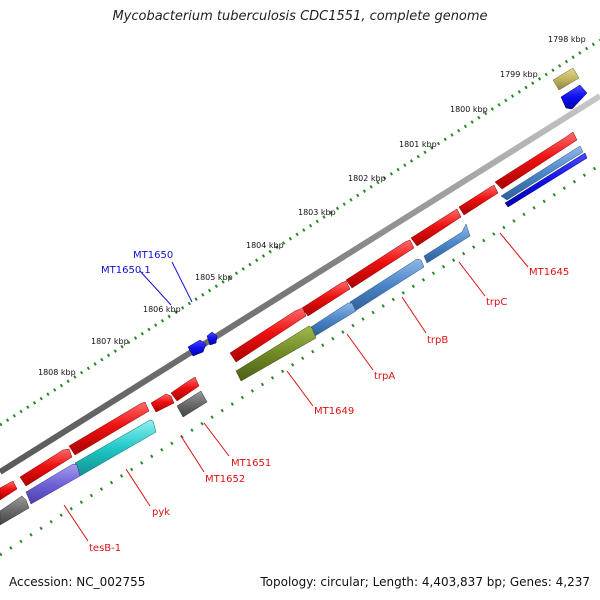  What do you see at coordinates (549, 272) in the screenshot?
I see `label-mt1645: MT1645` at bounding box center [549, 272].